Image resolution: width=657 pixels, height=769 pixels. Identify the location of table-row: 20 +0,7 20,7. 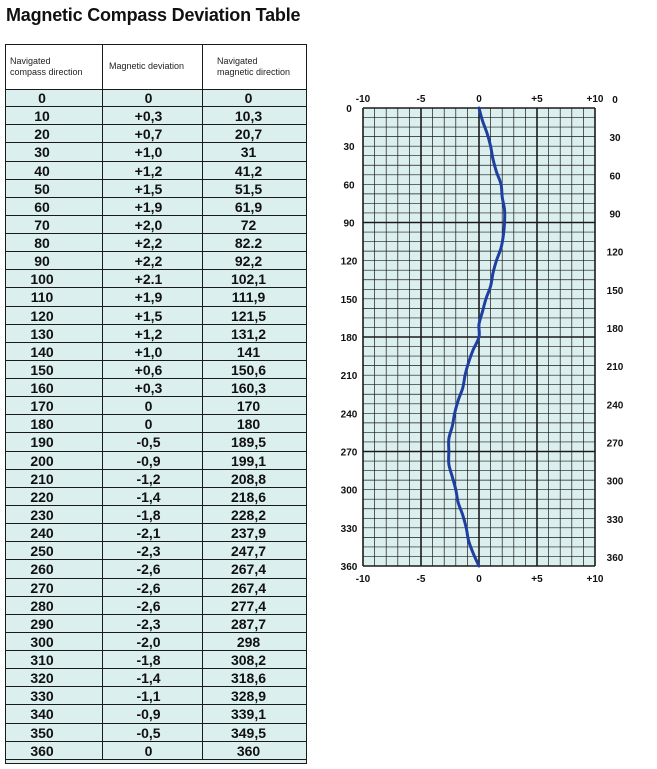
(156, 134).